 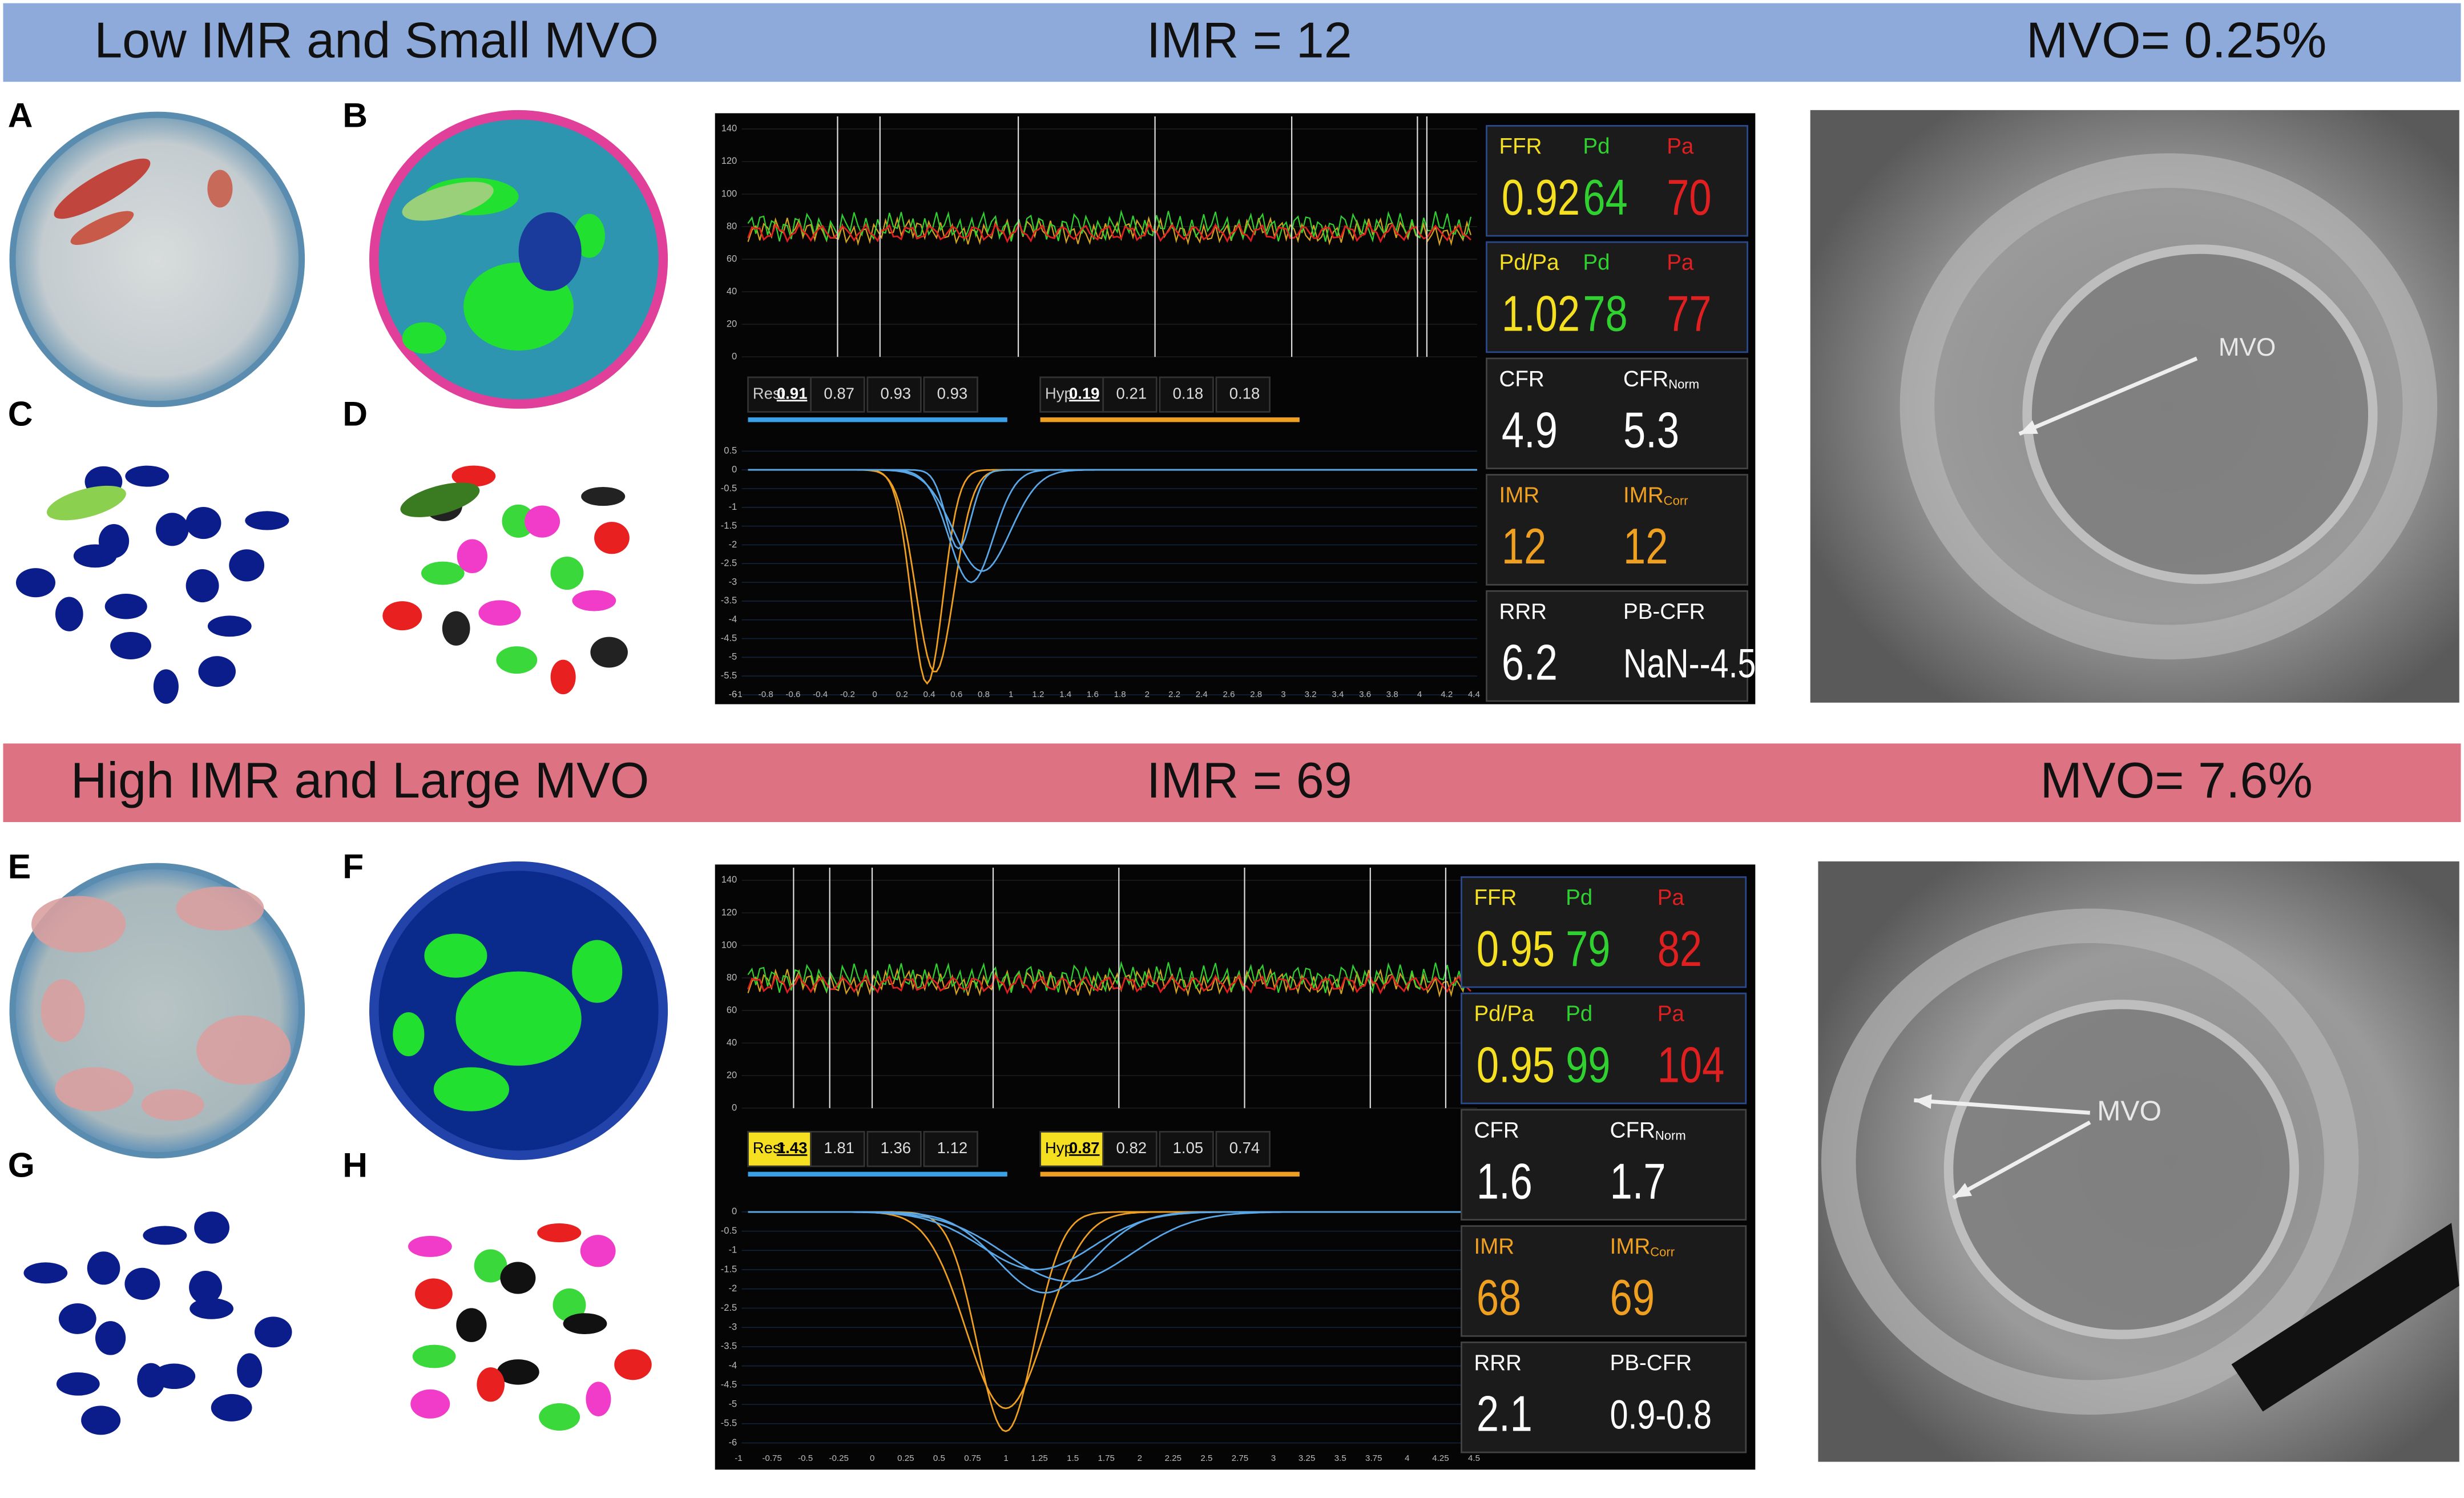 What do you see at coordinates (360, 780) in the screenshot?
I see `banner-title: High IMR and Large MVO` at bounding box center [360, 780].